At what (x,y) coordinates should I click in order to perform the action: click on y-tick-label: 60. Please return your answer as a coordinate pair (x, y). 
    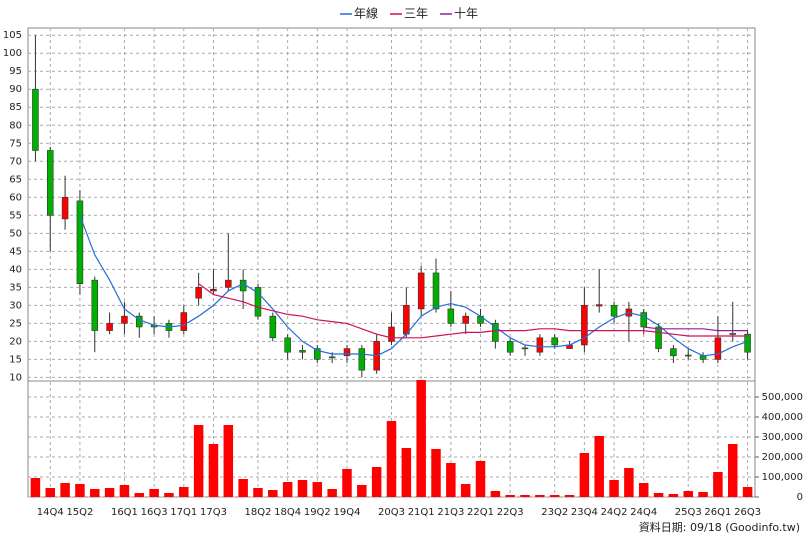
    Looking at the image, I should click on (15, 197).